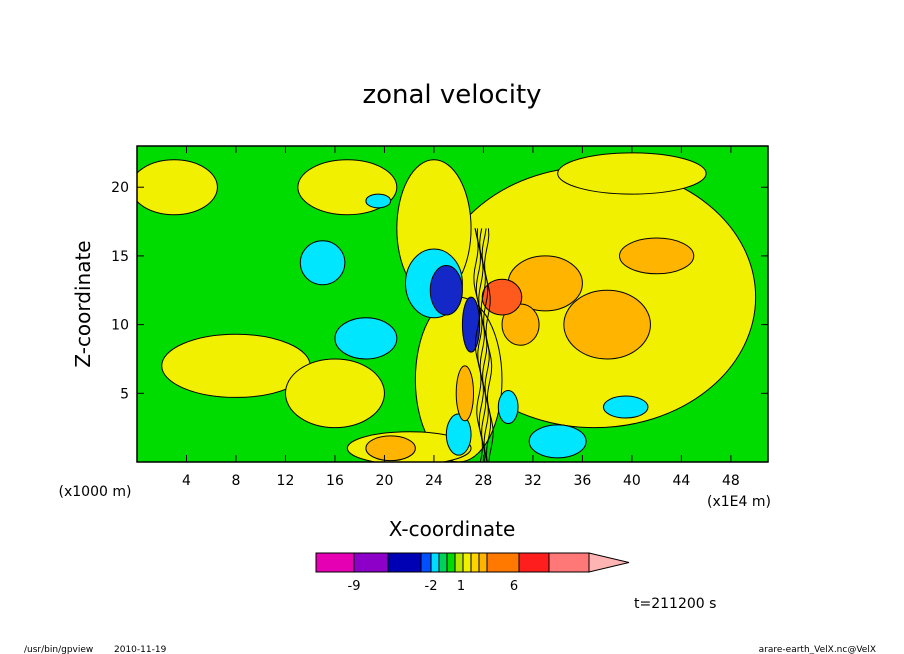 The width and height of the screenshot is (904, 654). Describe the element at coordinates (632, 481) in the screenshot. I see `x-tick-label: 40` at that location.